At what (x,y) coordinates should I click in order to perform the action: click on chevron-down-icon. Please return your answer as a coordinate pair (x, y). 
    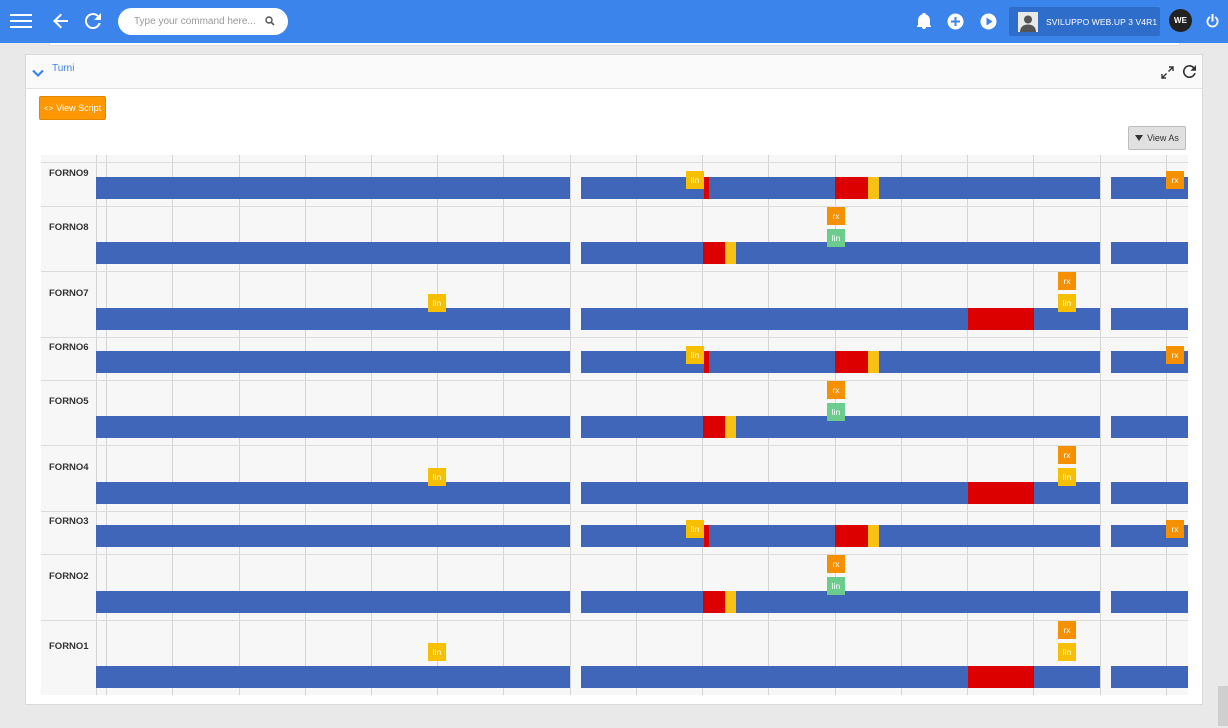
    Looking at the image, I should click on (38, 73).